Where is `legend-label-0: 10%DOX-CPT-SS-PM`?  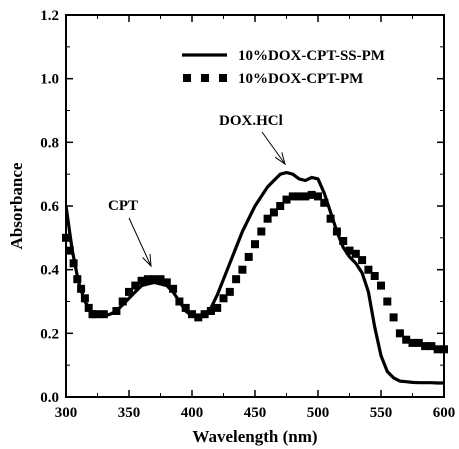
legend-label-0: 10%DOX-CPT-SS-PM is located at coordinates (311, 56).